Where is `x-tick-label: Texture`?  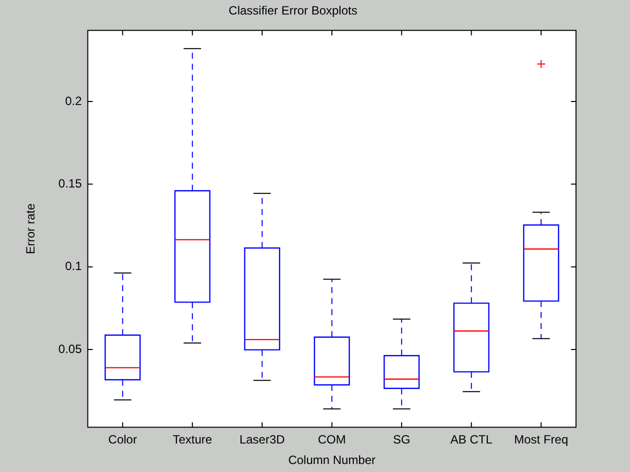 x-tick-label: Texture is located at coordinates (192, 439).